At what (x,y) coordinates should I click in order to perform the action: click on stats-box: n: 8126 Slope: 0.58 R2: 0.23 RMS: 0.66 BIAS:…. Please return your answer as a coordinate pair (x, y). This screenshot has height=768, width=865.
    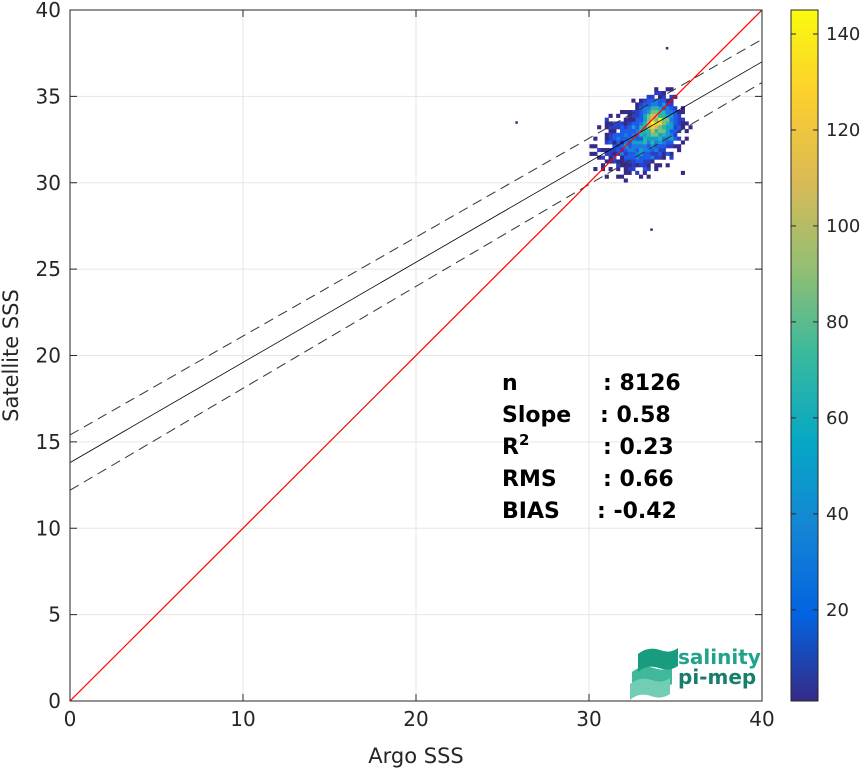
    Looking at the image, I should click on (591, 447).